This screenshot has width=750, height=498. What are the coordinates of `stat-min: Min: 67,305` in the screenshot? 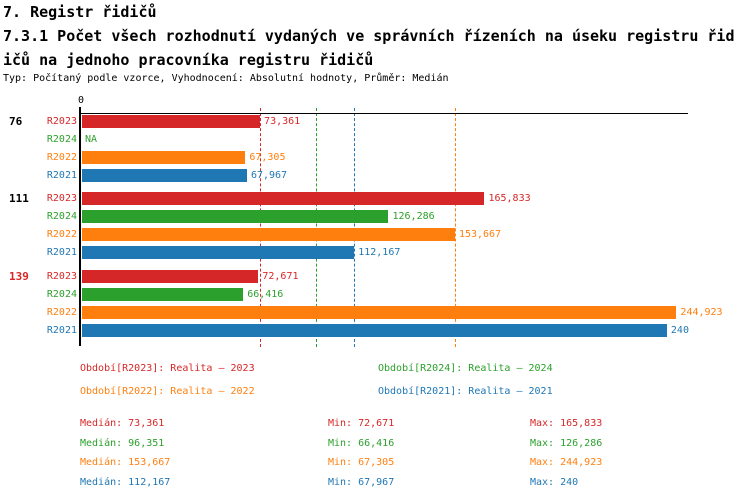 It's located at (361, 462).